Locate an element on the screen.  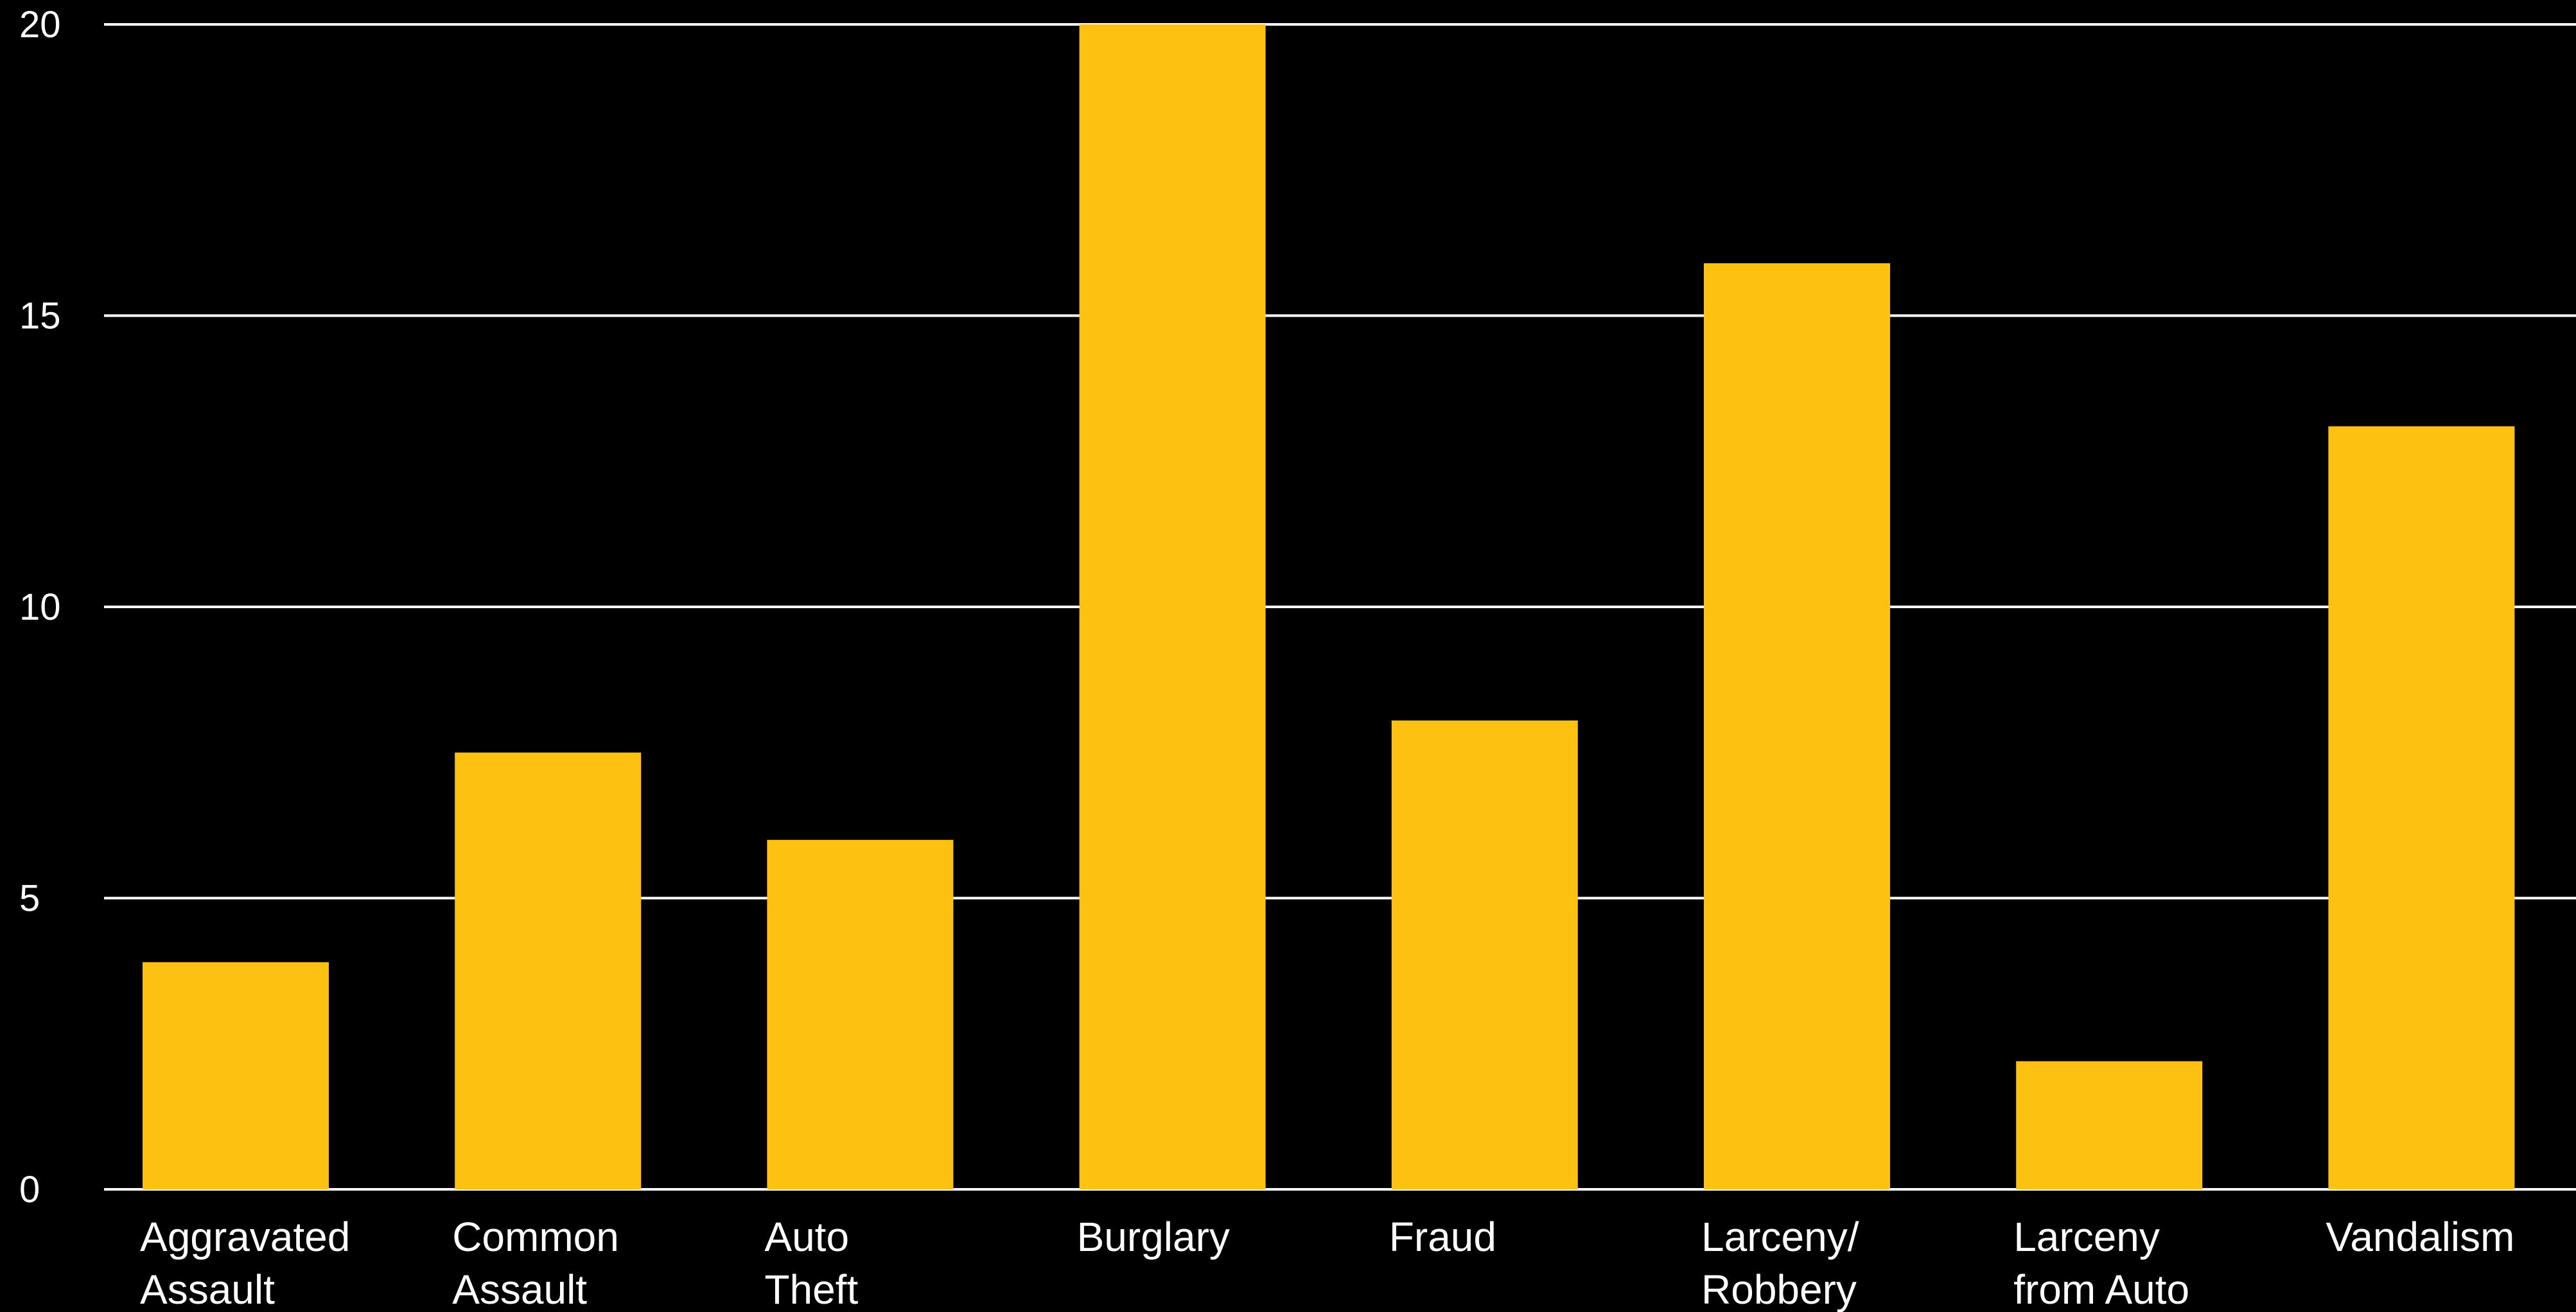
x-category-label: Burglary is located at coordinates (1153, 1237).